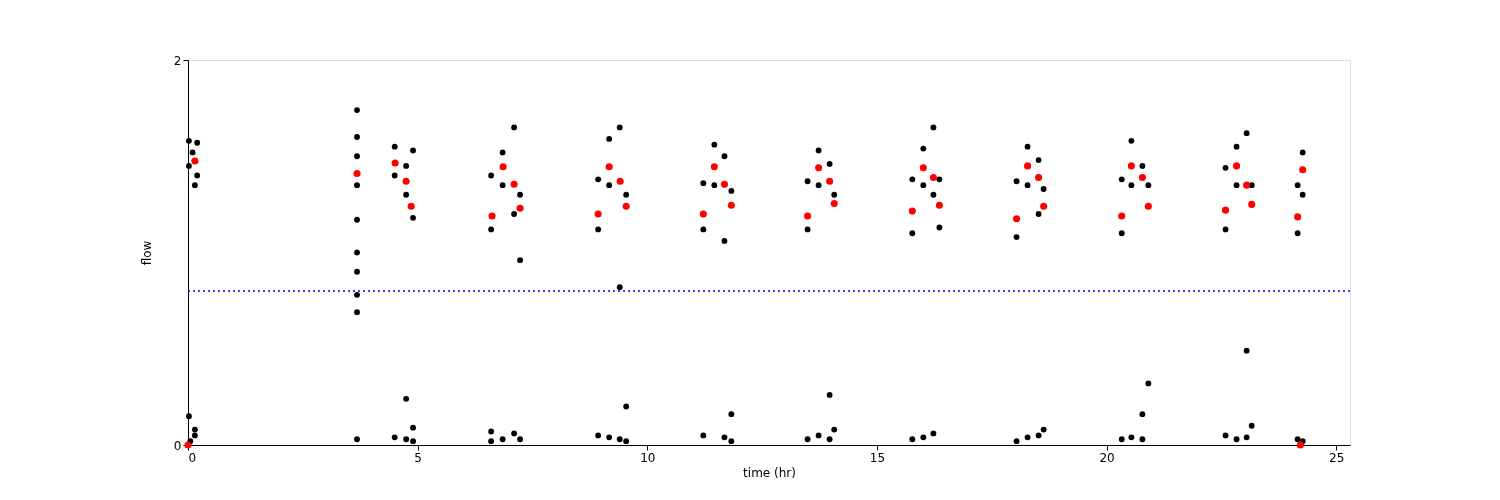  I want to click on x-tick-label: 20, so click(1107, 457).